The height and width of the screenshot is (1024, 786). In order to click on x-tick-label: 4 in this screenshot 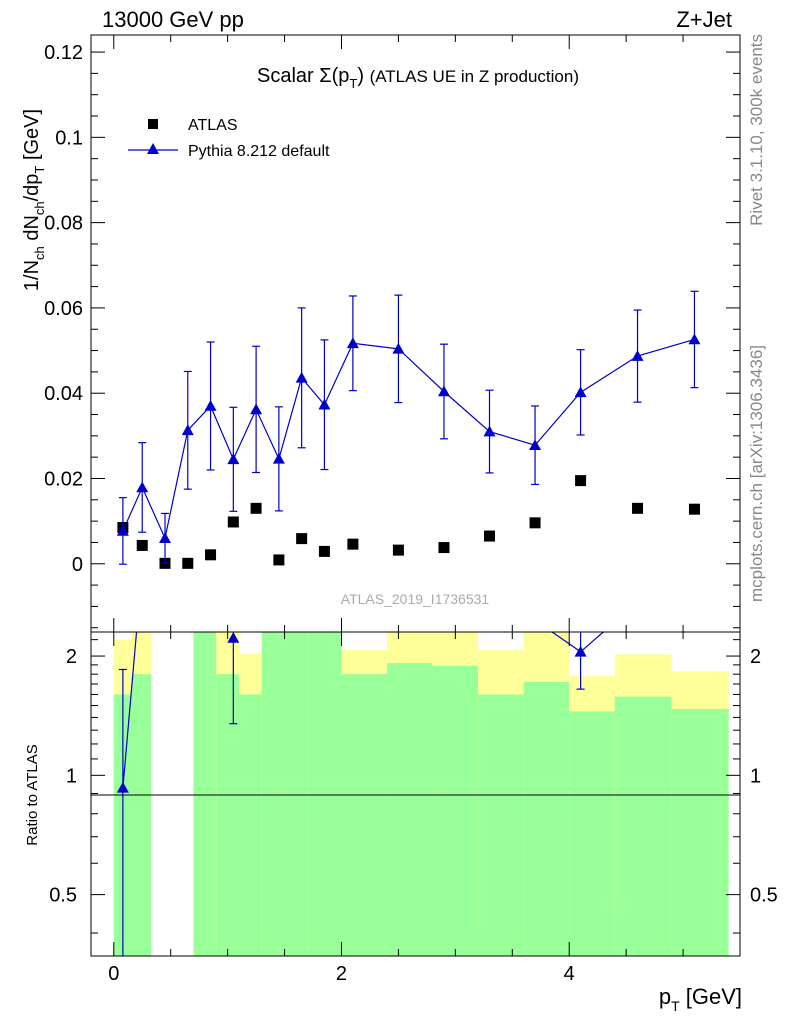, I will do `click(569, 974)`.